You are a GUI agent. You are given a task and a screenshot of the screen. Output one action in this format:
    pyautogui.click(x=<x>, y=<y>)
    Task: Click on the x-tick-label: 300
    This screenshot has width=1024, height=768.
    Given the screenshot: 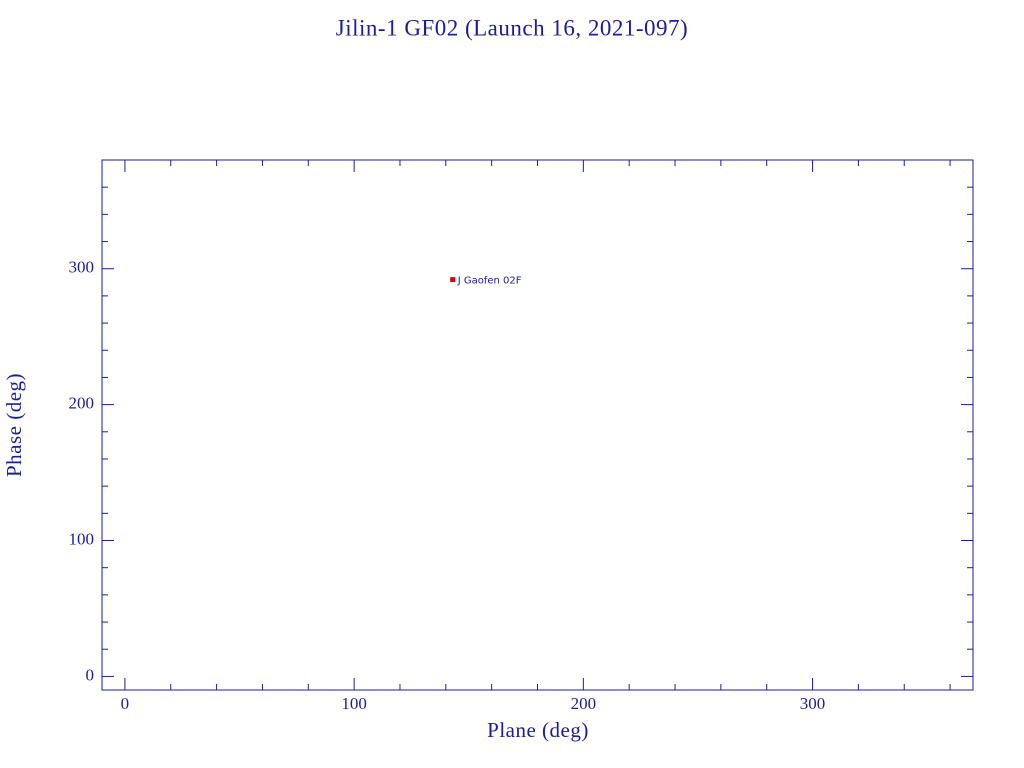 What is the action you would take?
    pyautogui.click(x=813, y=703)
    